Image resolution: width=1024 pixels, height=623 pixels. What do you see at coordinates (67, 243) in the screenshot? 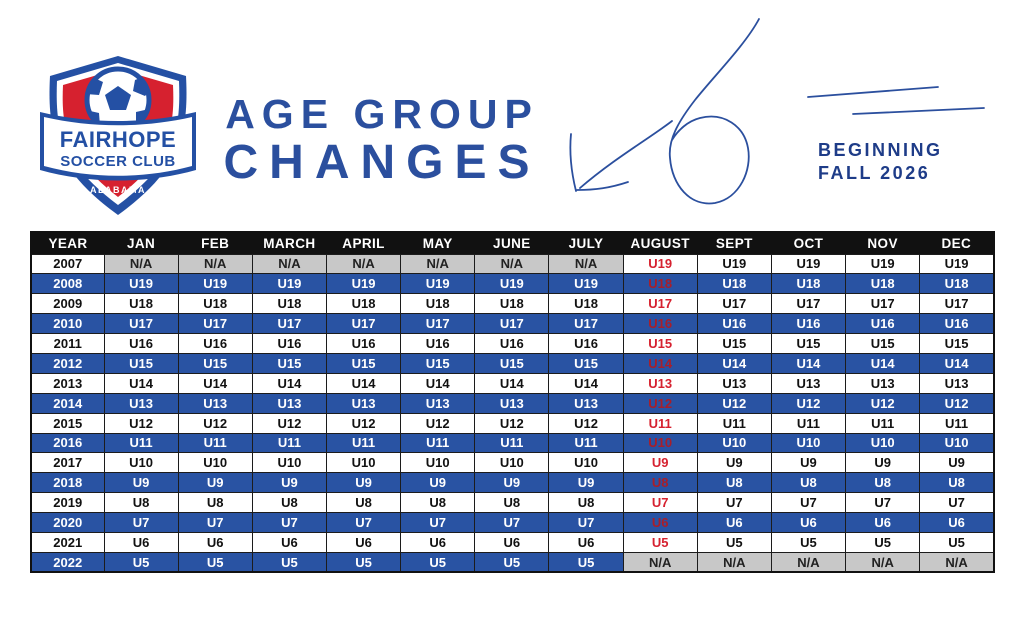
I see `column-header: YEAR` at bounding box center [67, 243].